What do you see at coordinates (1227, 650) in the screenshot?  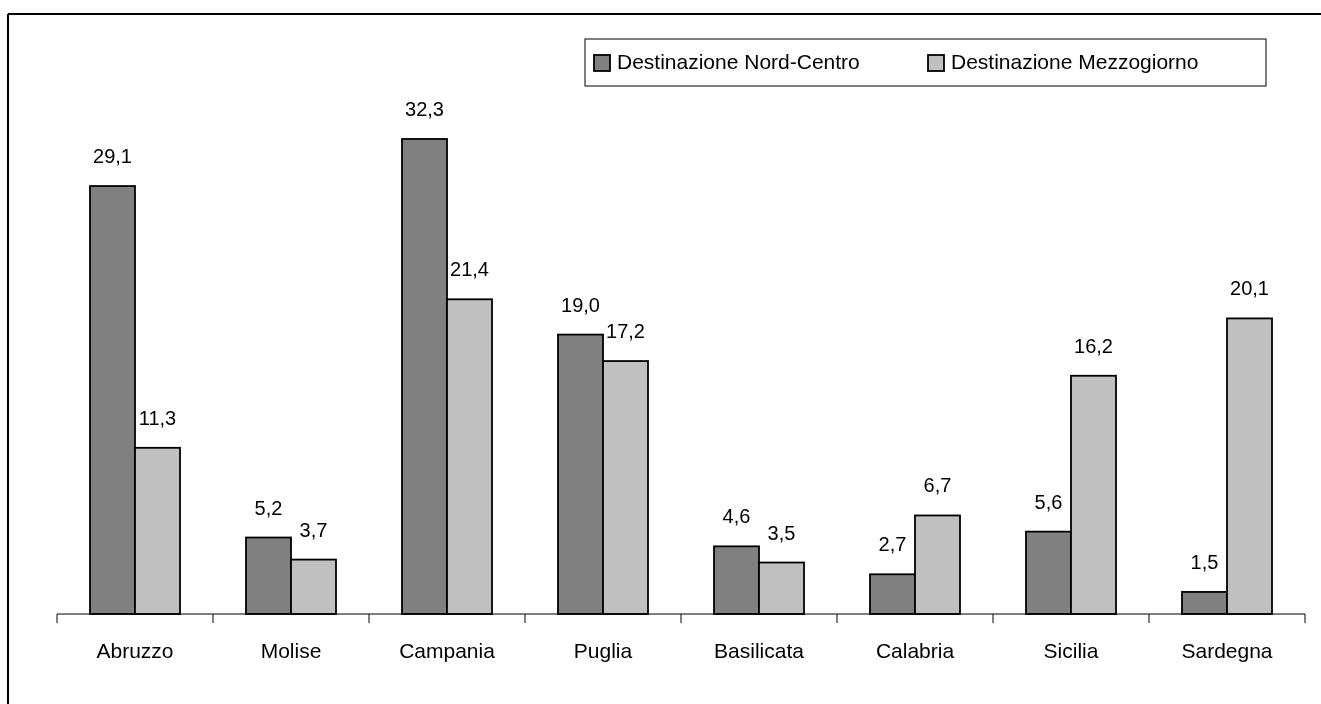 I see `x-tick-label: Sardegna` at bounding box center [1227, 650].